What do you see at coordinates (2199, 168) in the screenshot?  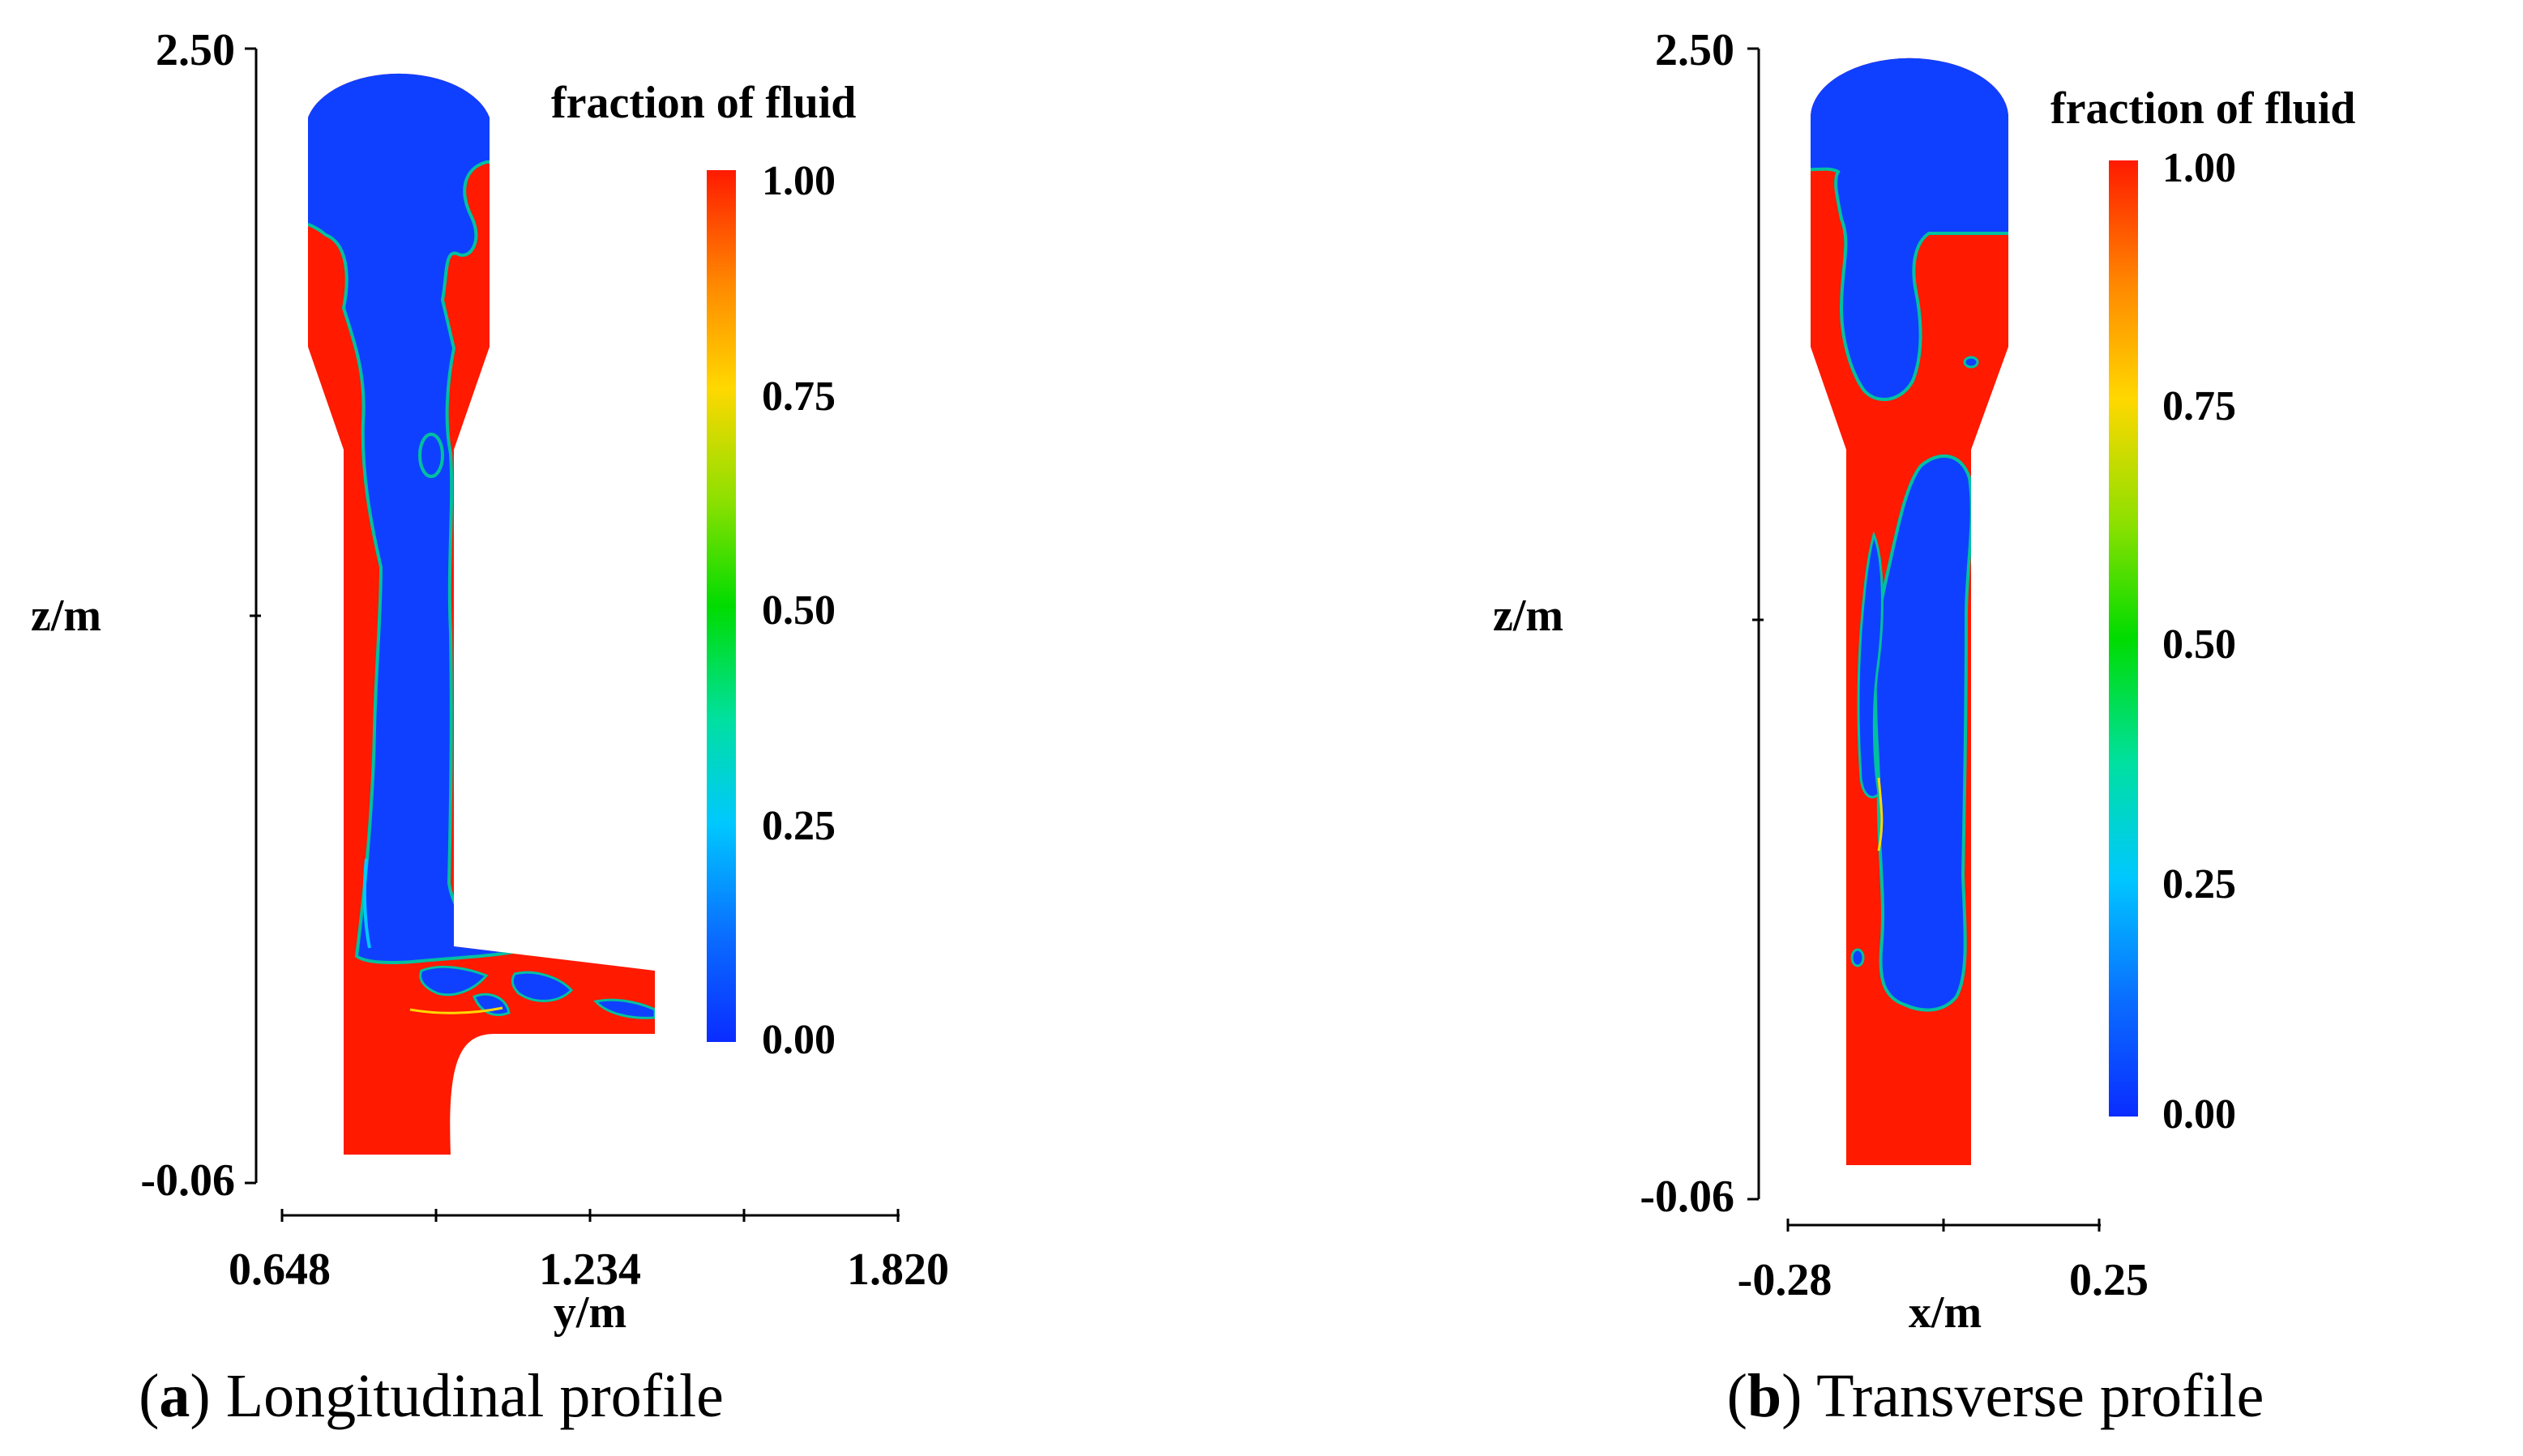 I see `colorbar-tick-b-1: 1.00` at bounding box center [2199, 168].